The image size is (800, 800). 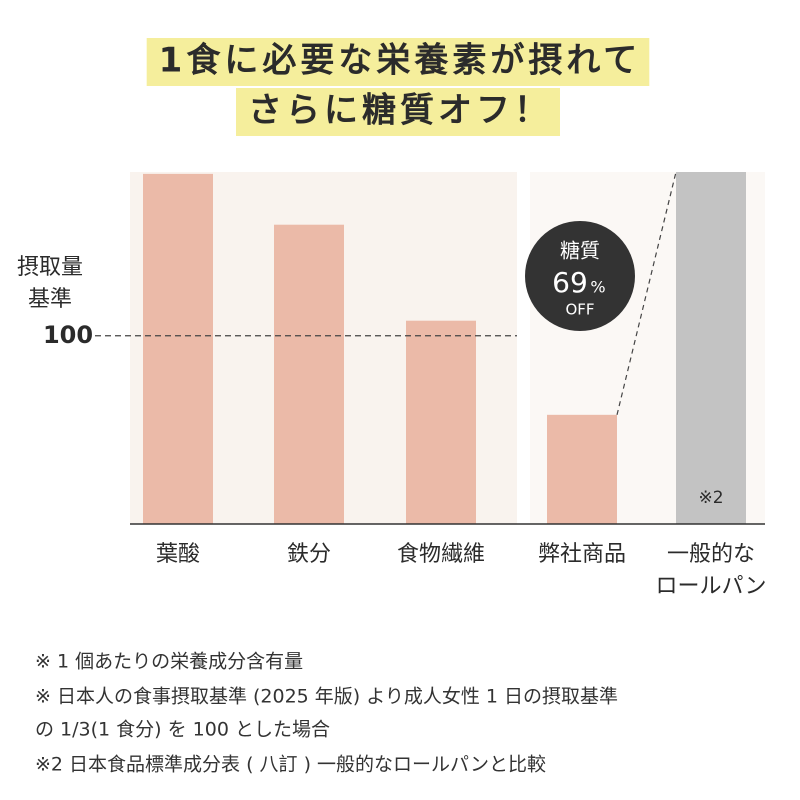 What do you see at coordinates (711, 554) in the screenshot?
I see `x-tick-label-line: 一般的な` at bounding box center [711, 554].